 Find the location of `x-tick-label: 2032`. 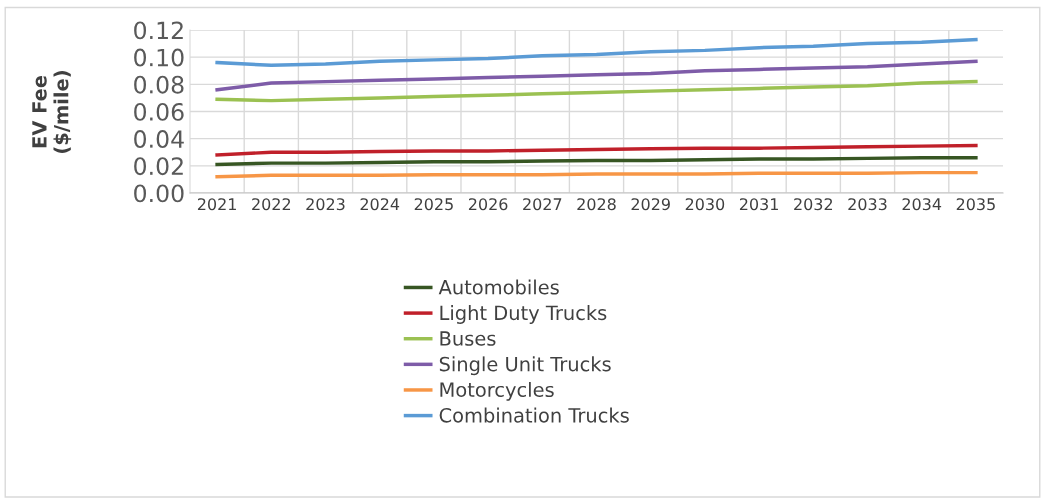

x-tick-label: 2032 is located at coordinates (813, 204).